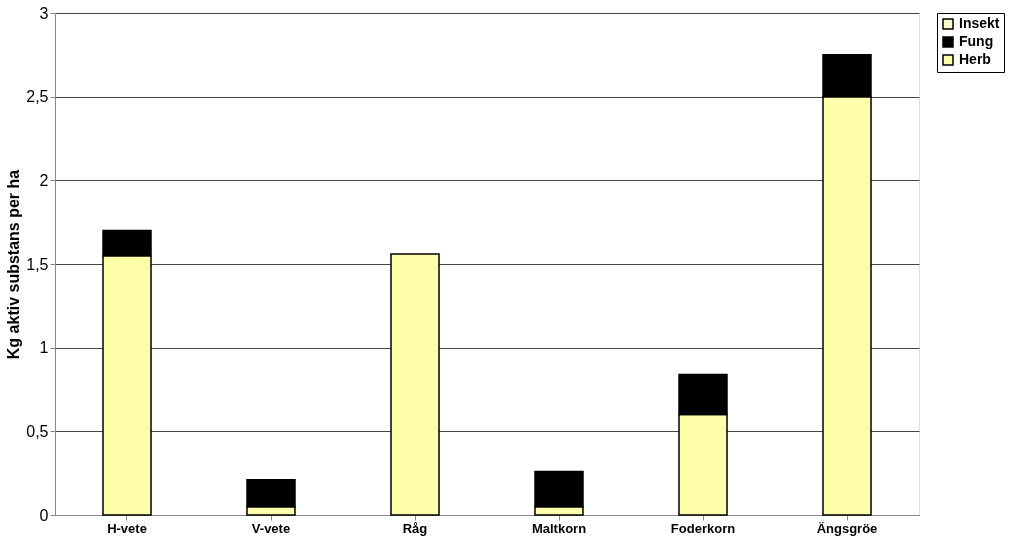  What do you see at coordinates (44, 13) in the screenshot?
I see `y-tick-label: 3` at bounding box center [44, 13].